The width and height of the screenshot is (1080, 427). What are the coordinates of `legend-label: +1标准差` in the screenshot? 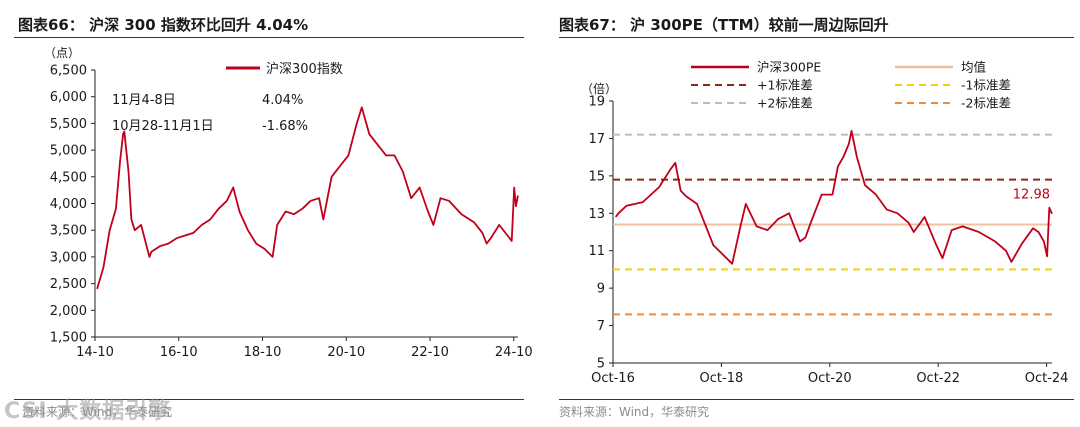 It's located at (785, 85).